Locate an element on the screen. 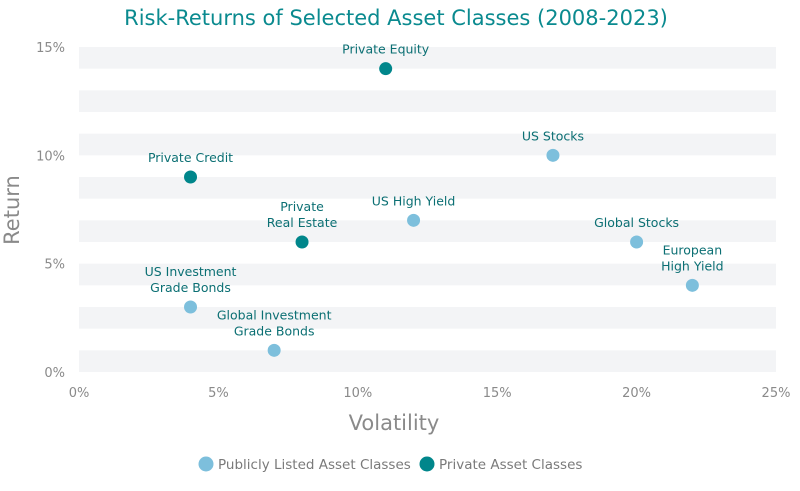 This screenshot has width=800, height=491. y-tick-label: 10% is located at coordinates (50, 156).